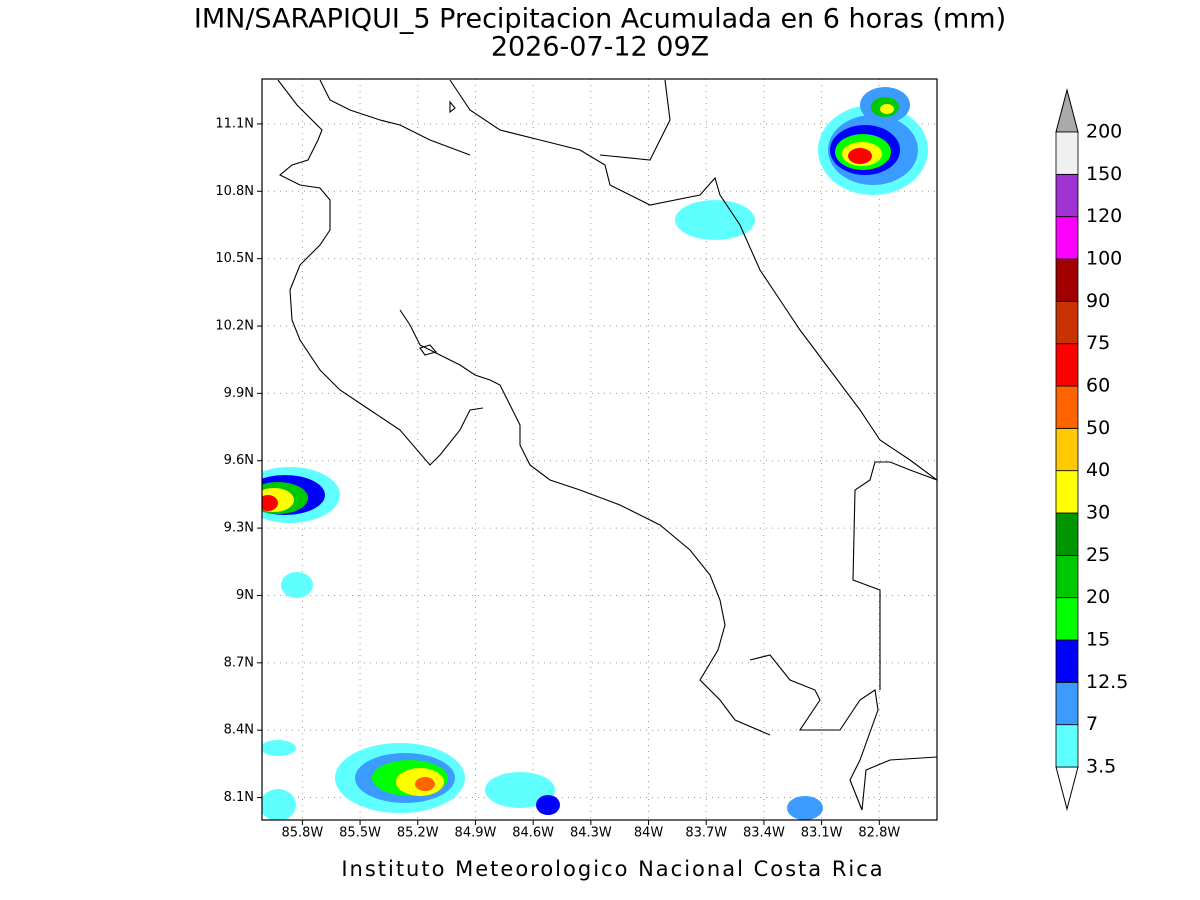 The image size is (1200, 900). I want to click on x-tick-label: 84W, so click(649, 833).